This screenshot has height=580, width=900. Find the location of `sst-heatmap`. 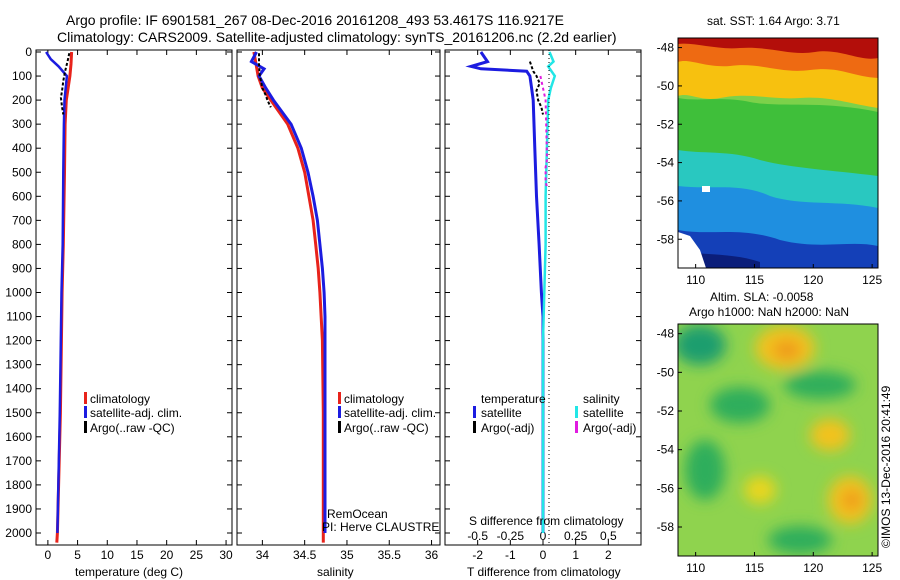

sst-heatmap is located at coordinates (778, 153).